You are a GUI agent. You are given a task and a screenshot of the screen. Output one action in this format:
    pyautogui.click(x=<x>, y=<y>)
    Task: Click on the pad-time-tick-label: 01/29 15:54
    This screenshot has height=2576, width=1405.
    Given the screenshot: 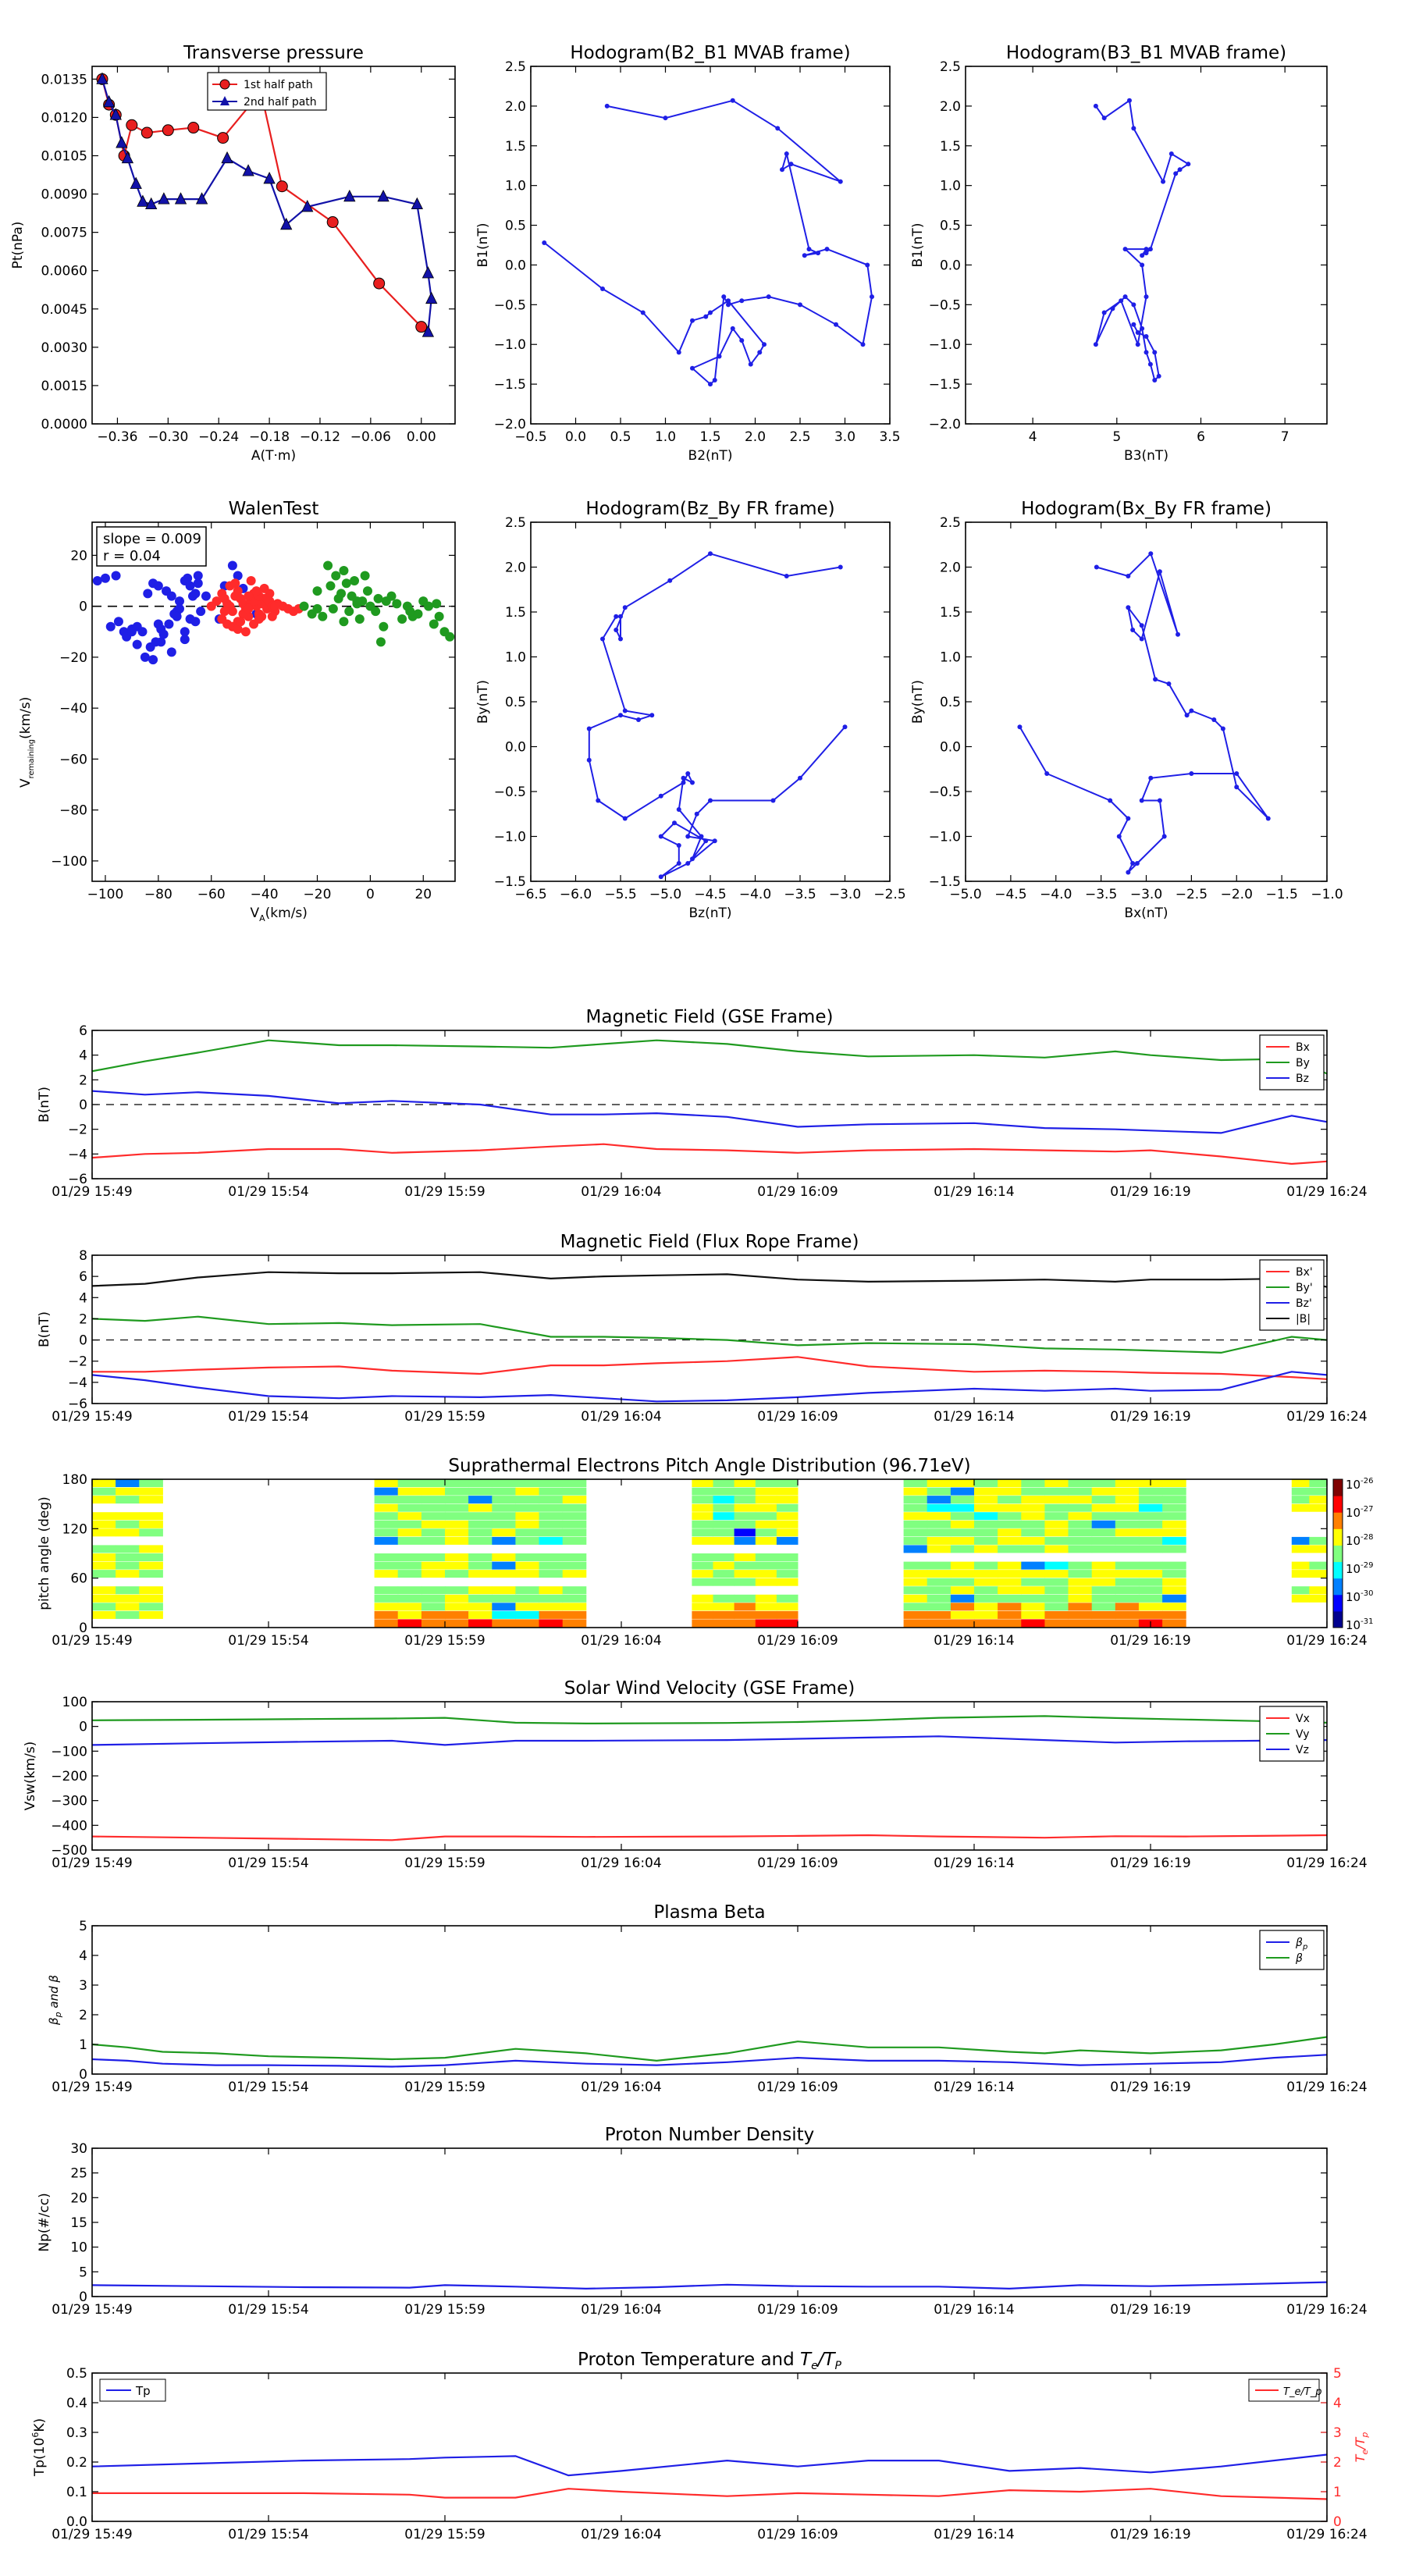 What is the action you would take?
    pyautogui.click(x=268, y=1641)
    